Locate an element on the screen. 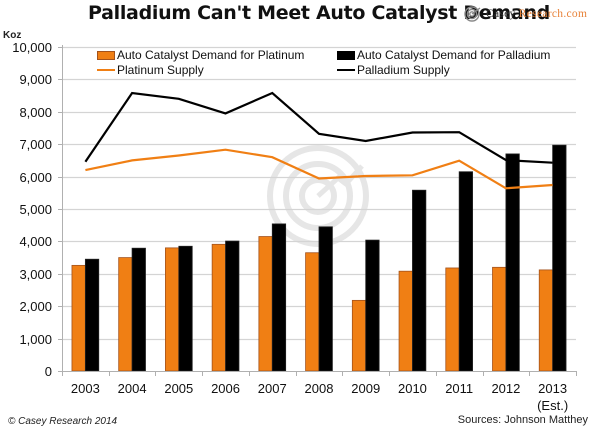 This screenshot has width=600, height=435. line-platinum-supply is located at coordinates (319, 169).